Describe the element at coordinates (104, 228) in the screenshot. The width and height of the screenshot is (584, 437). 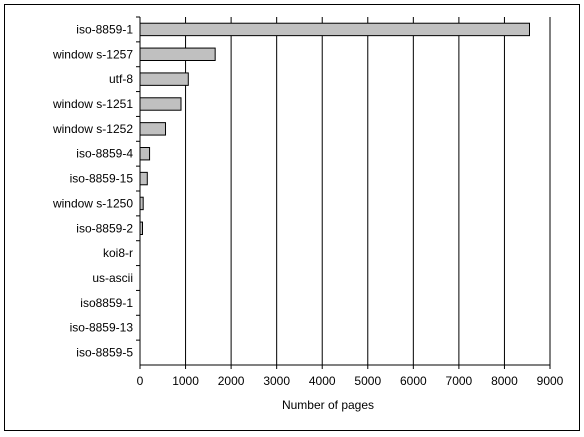
I see `category-label: iso-8859-2` at that location.